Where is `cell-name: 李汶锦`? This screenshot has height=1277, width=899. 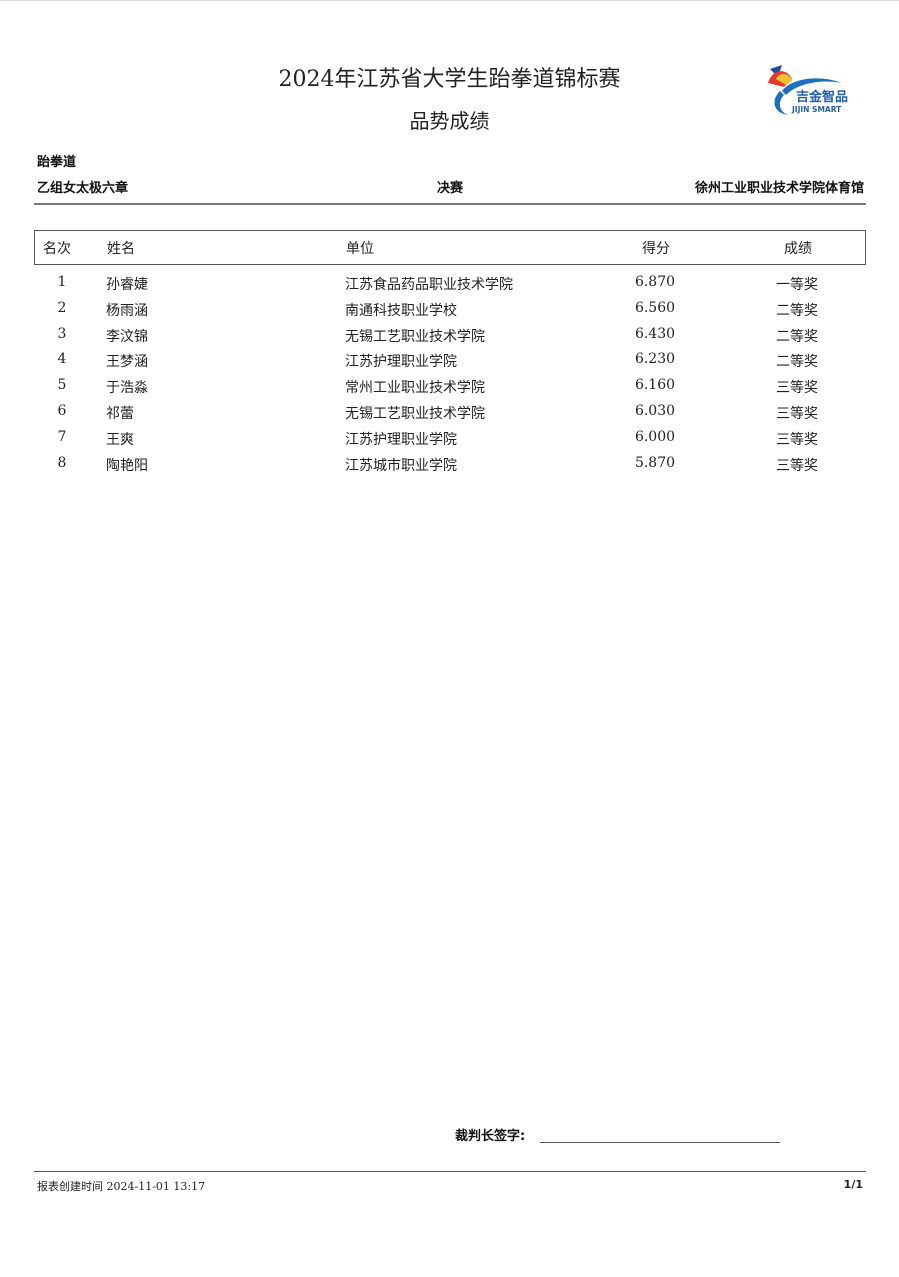 cell-name: 李汶锦 is located at coordinates (127, 336).